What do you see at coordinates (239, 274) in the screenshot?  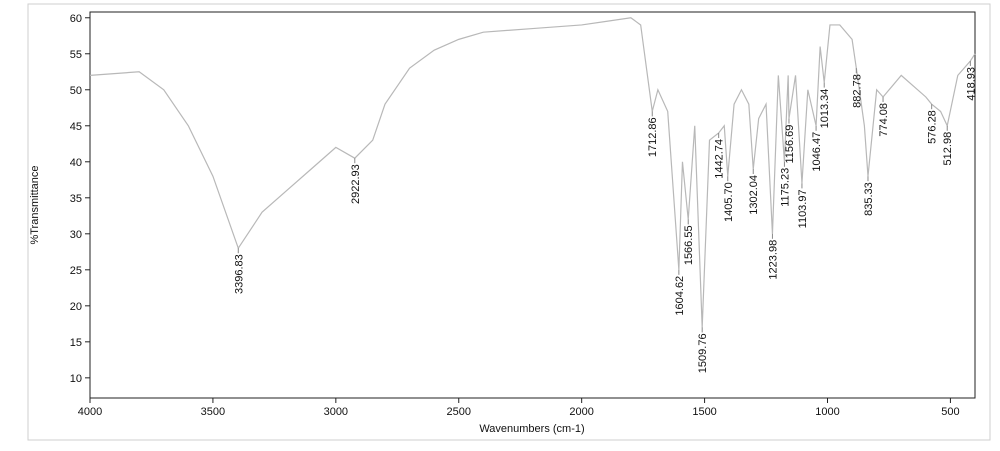 I see `peak-label: 3396.83` at bounding box center [239, 274].